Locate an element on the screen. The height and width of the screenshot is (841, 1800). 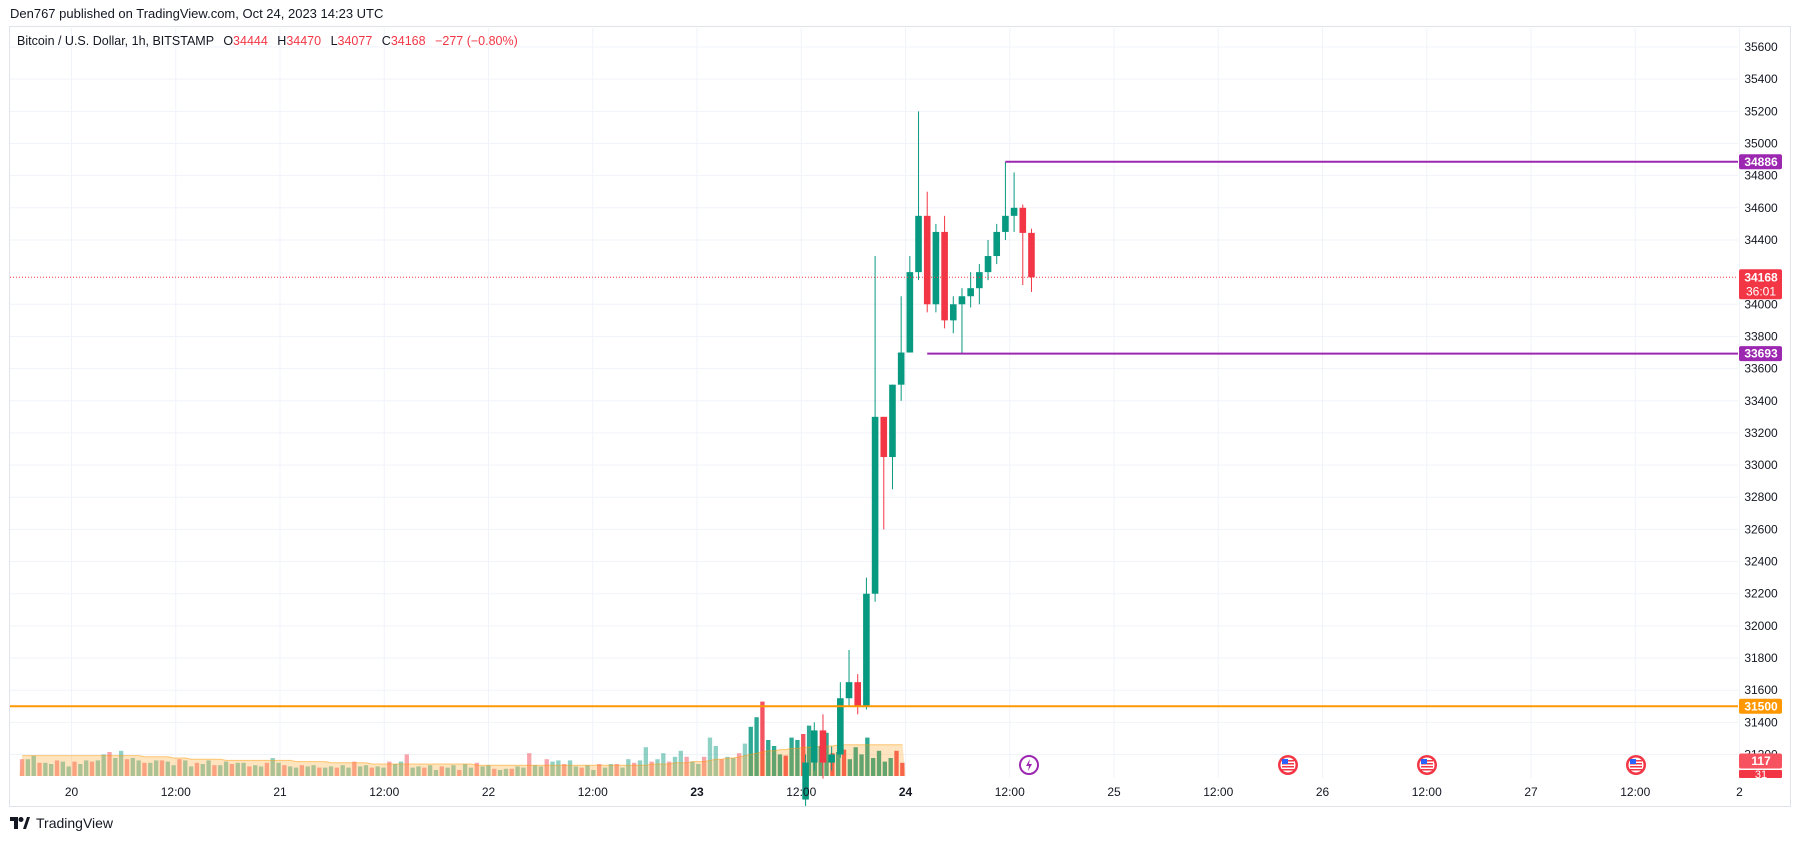
lower-level-badge-bg is located at coordinates (1760, 354).